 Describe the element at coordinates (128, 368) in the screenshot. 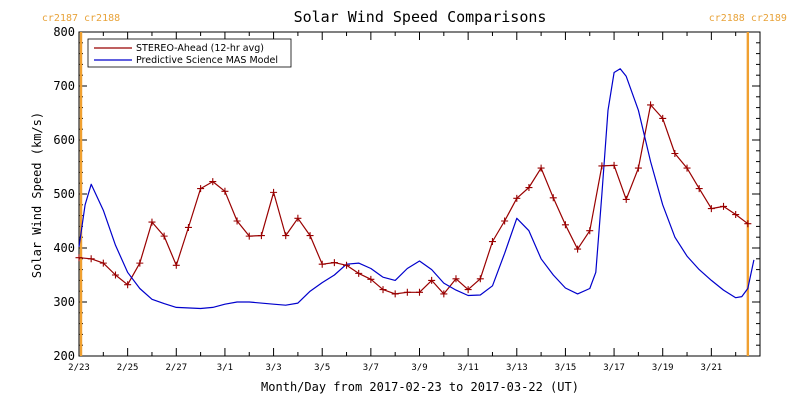

I see `x-tick-label: 2/25` at that location.